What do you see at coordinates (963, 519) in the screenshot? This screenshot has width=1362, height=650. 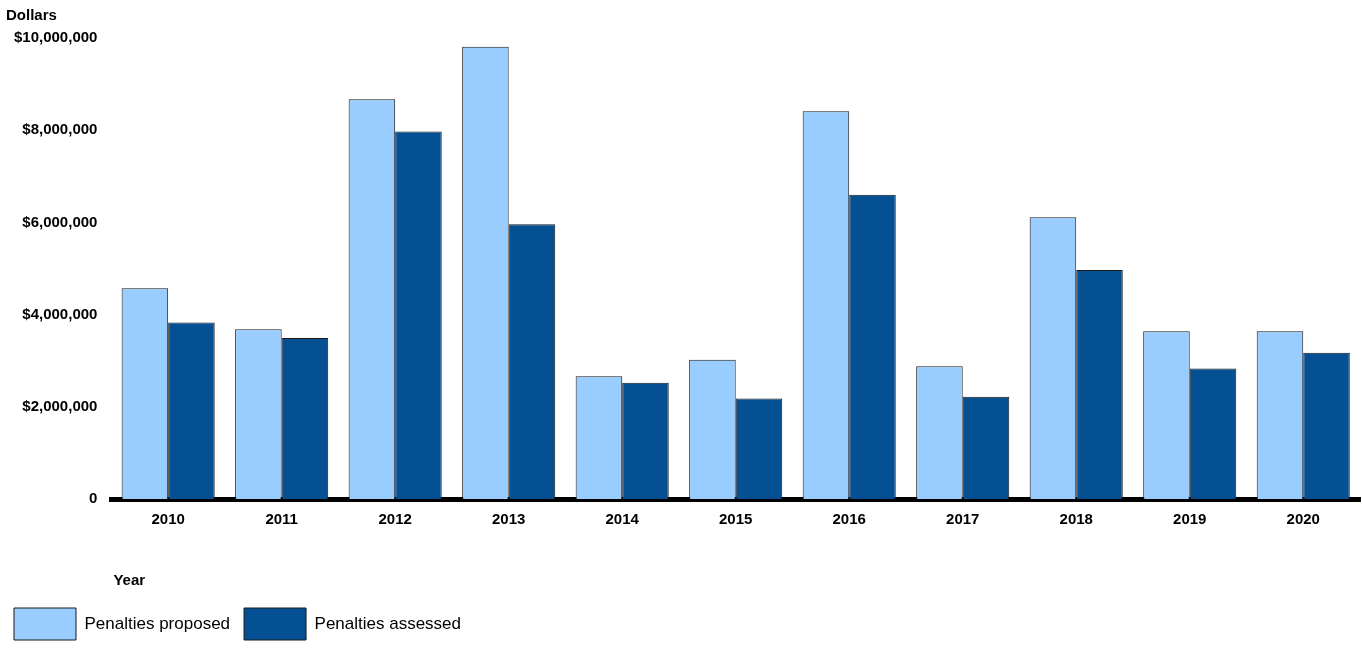 I see `x-tick-label: 2017` at bounding box center [963, 519].